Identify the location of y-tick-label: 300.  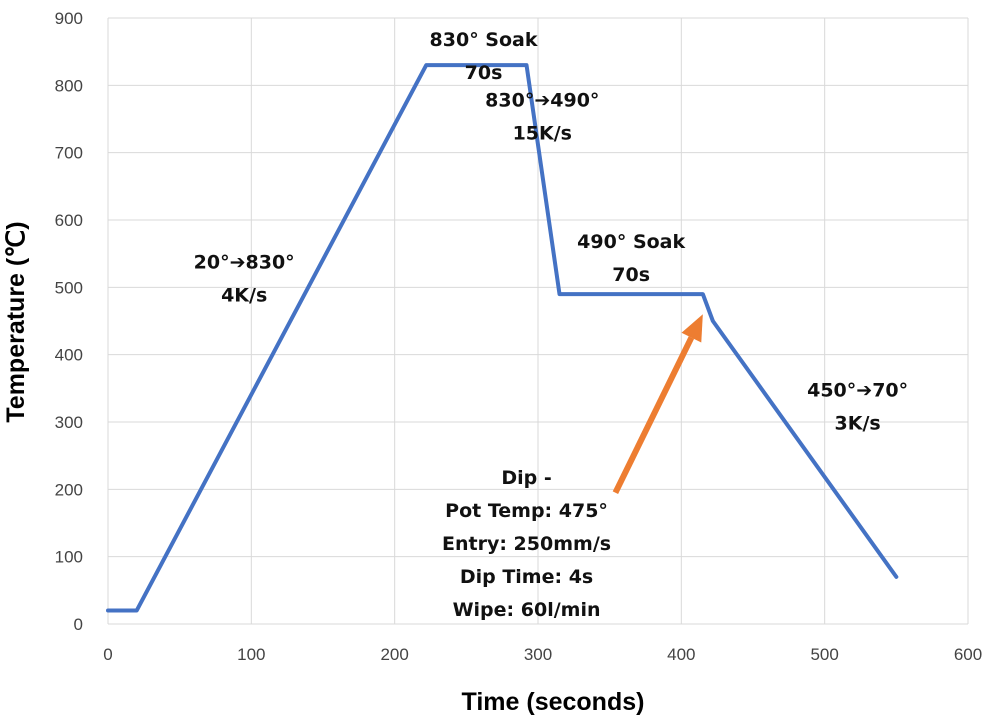
(69, 422).